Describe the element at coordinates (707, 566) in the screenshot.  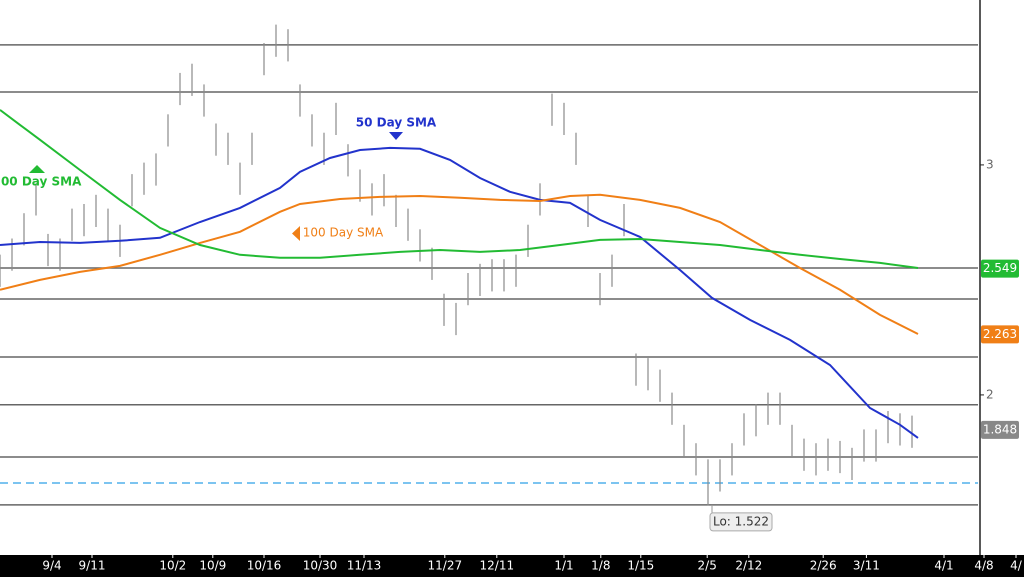
I see `x-tick-label: 2/5` at that location.